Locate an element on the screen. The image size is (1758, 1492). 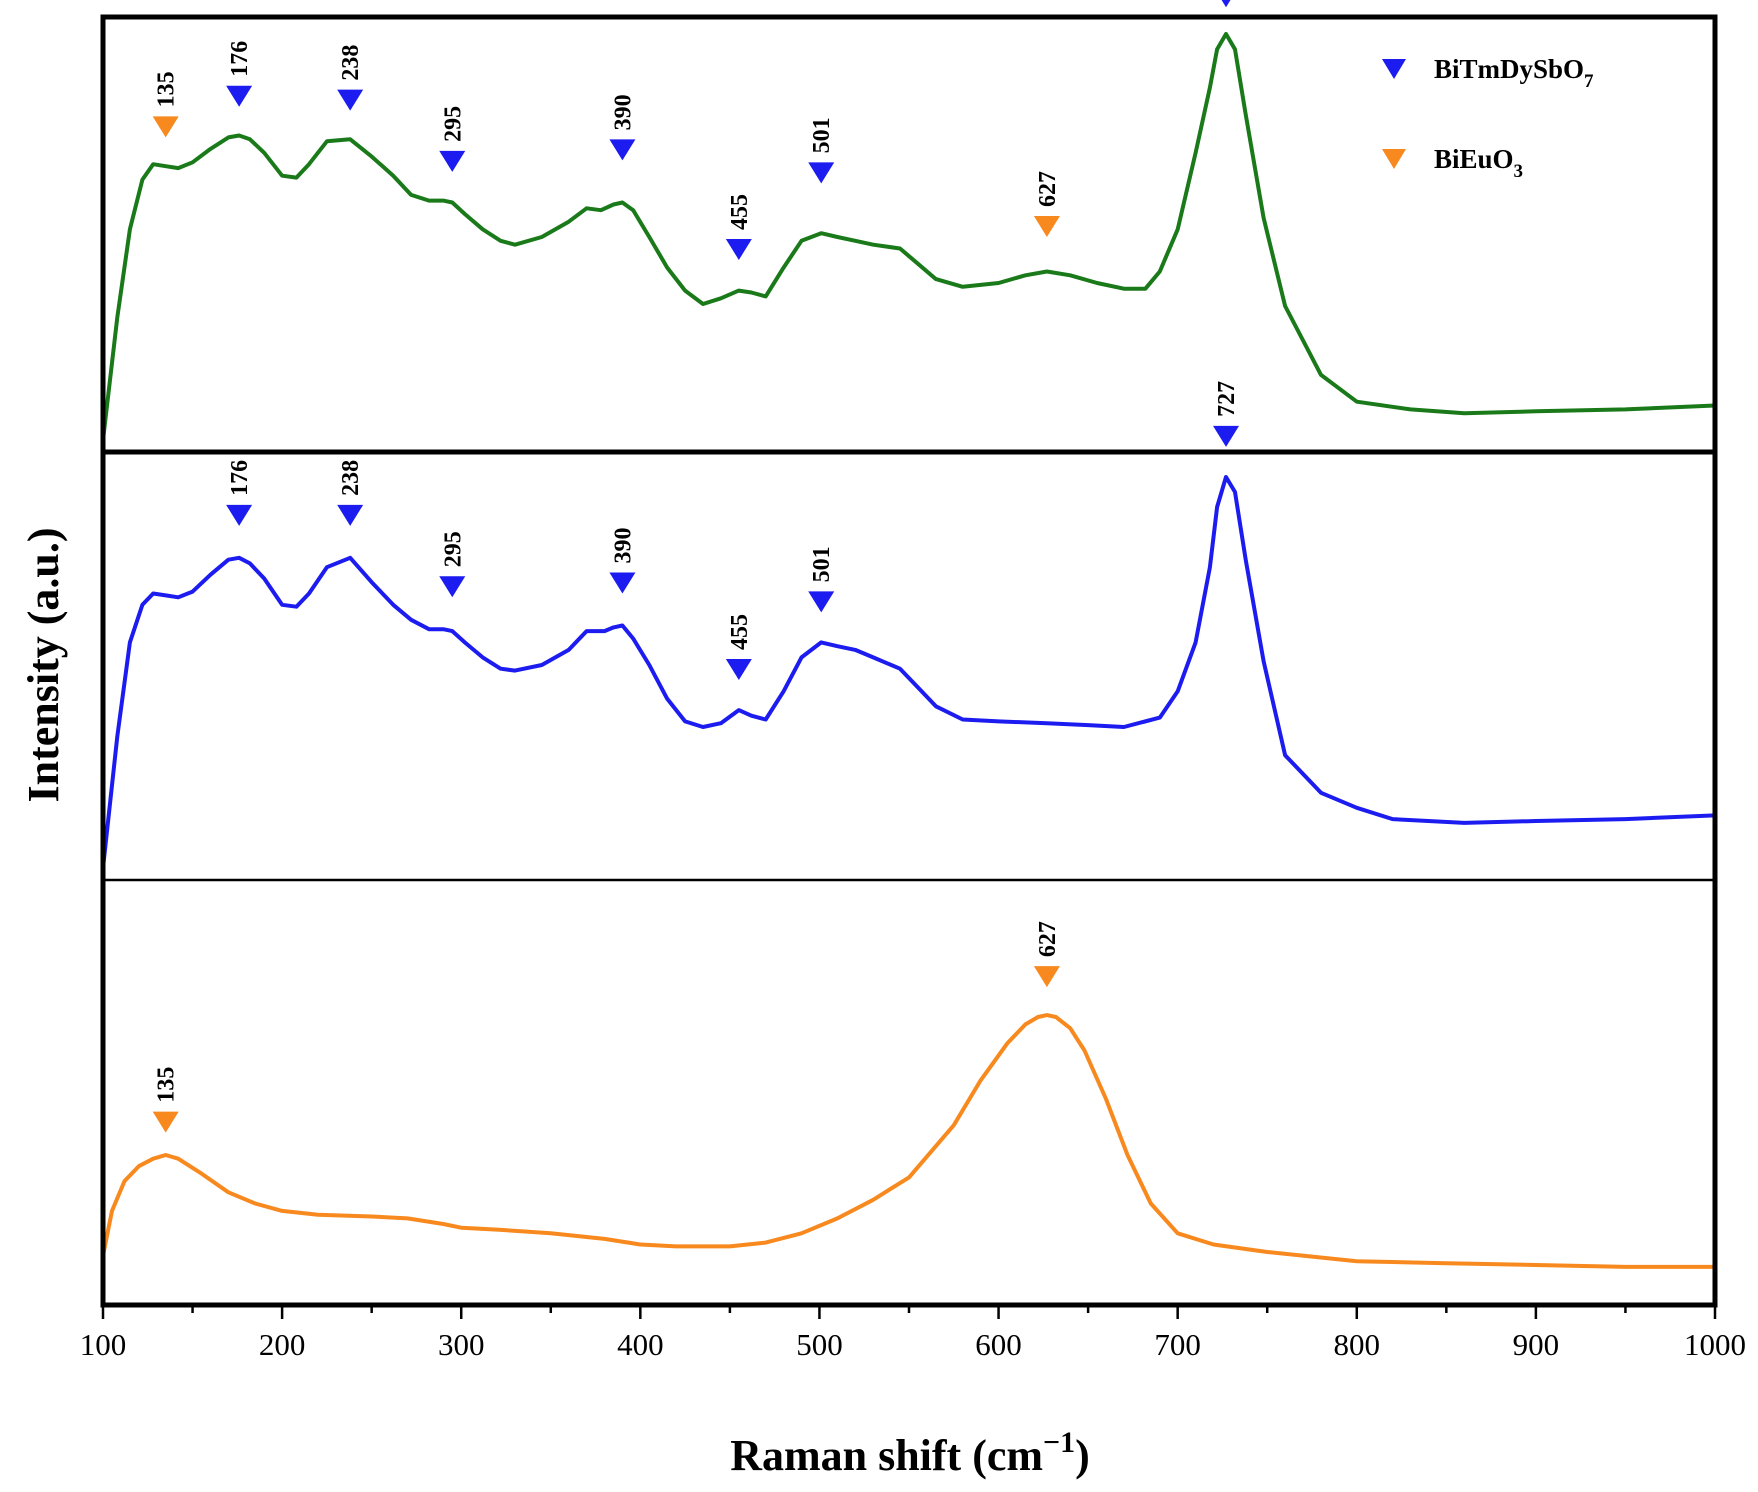
x-tick-label: 200 is located at coordinates (282, 1344).